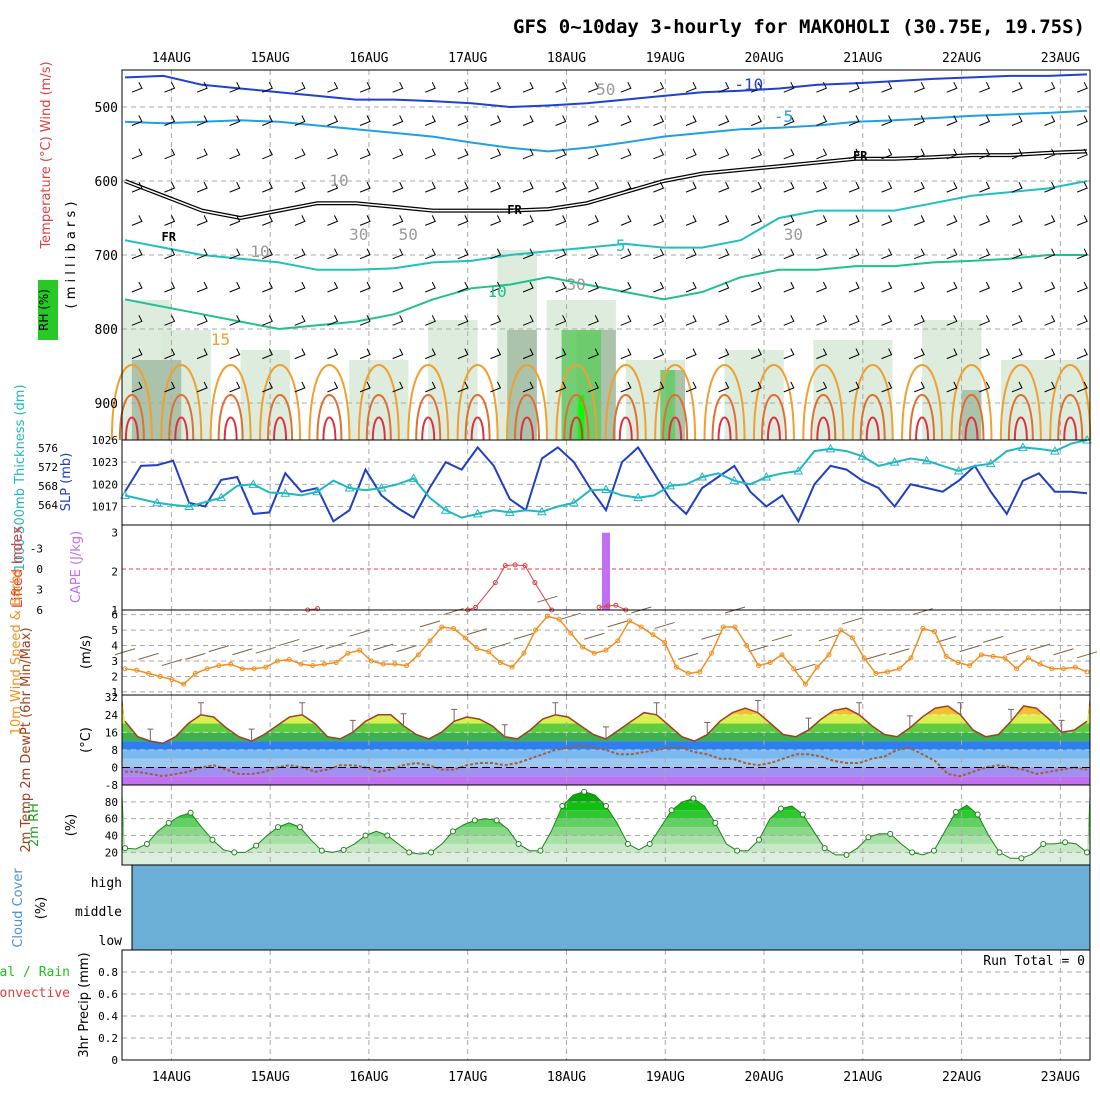  I want to click on contour-label: FR, so click(169, 237).